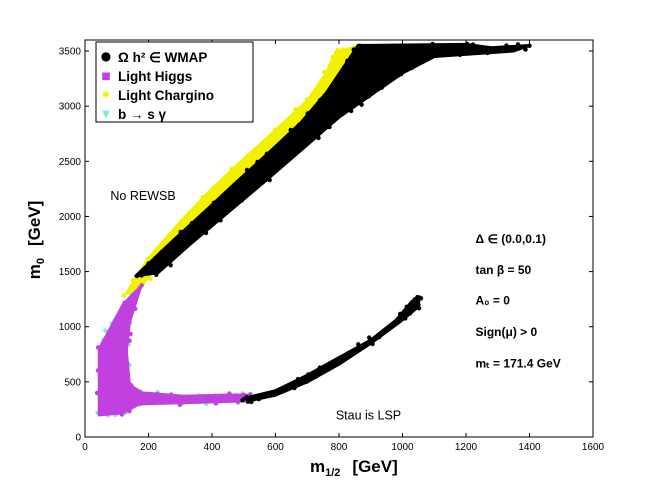 This screenshot has width=655, height=491. What do you see at coordinates (36, 240) in the screenshot?
I see `y-axis-title: m0 [GeV]` at bounding box center [36, 240].